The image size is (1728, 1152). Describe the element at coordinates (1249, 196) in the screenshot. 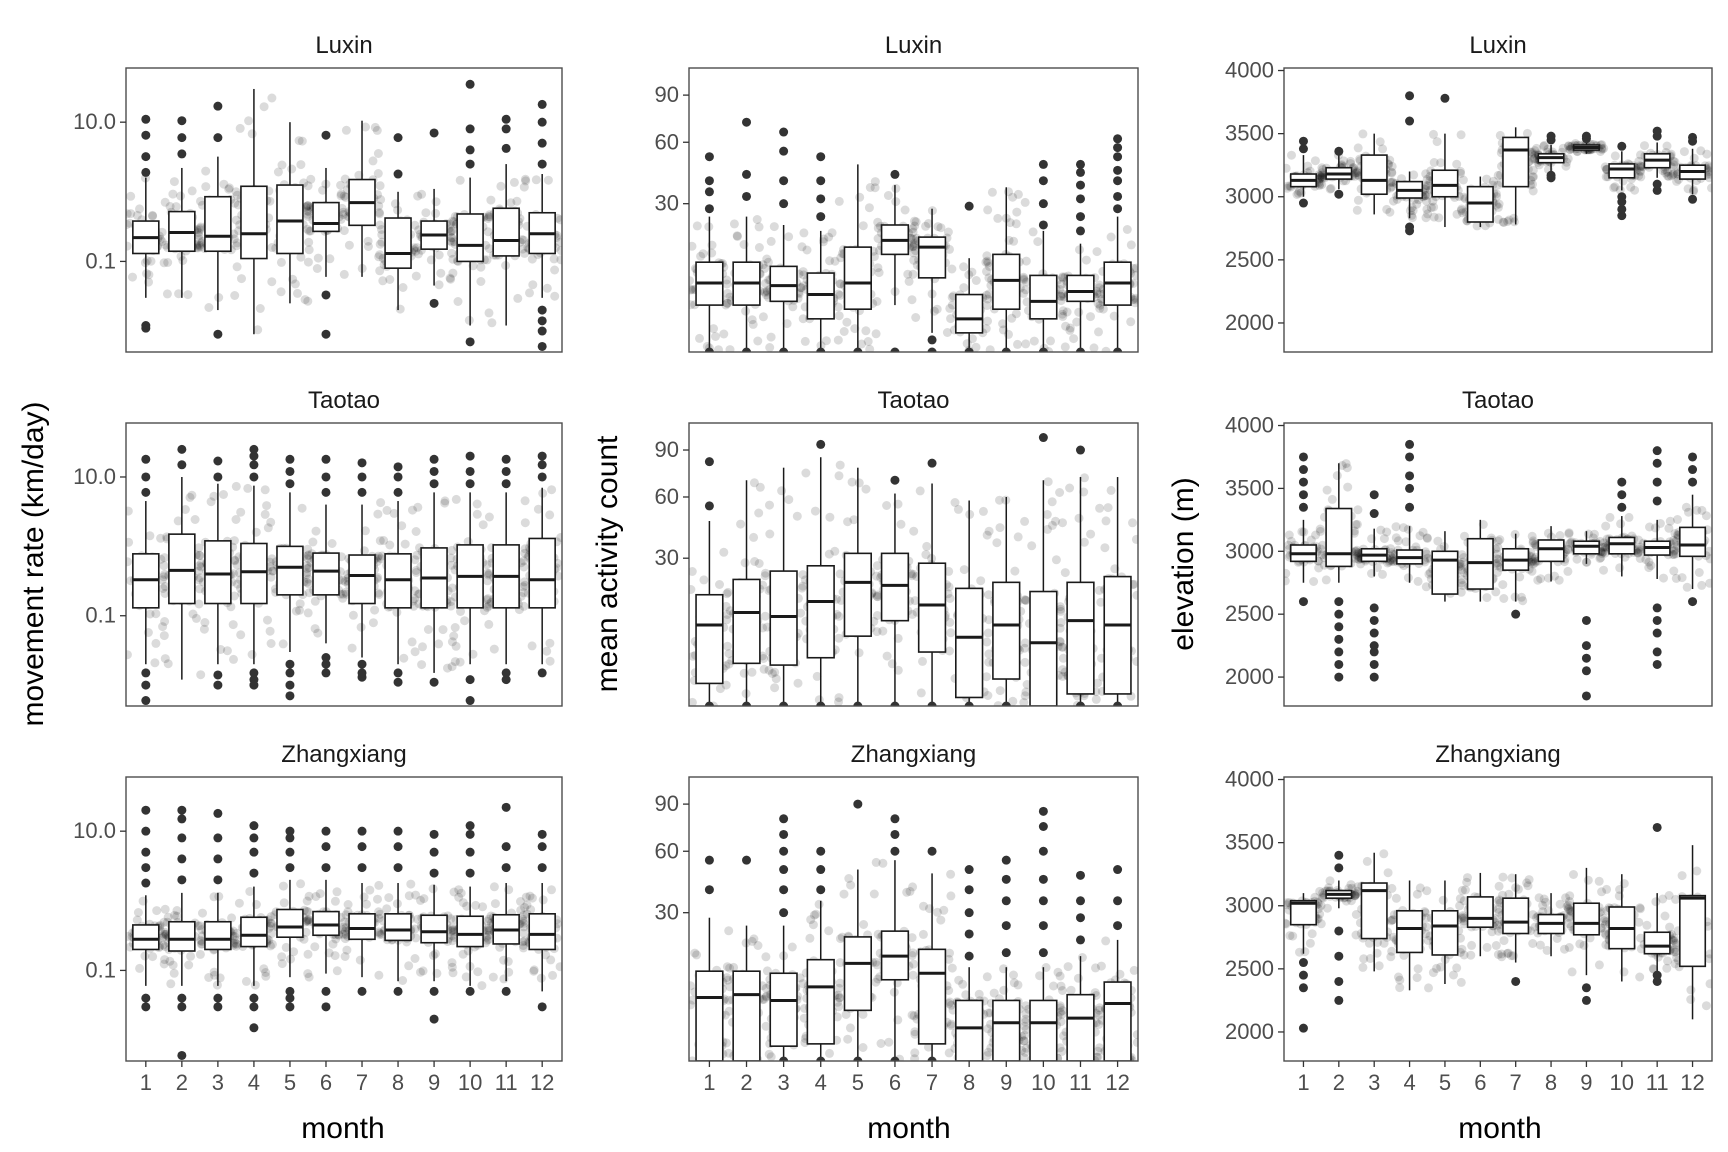

I see `y-tick-label: 3000` at that location.